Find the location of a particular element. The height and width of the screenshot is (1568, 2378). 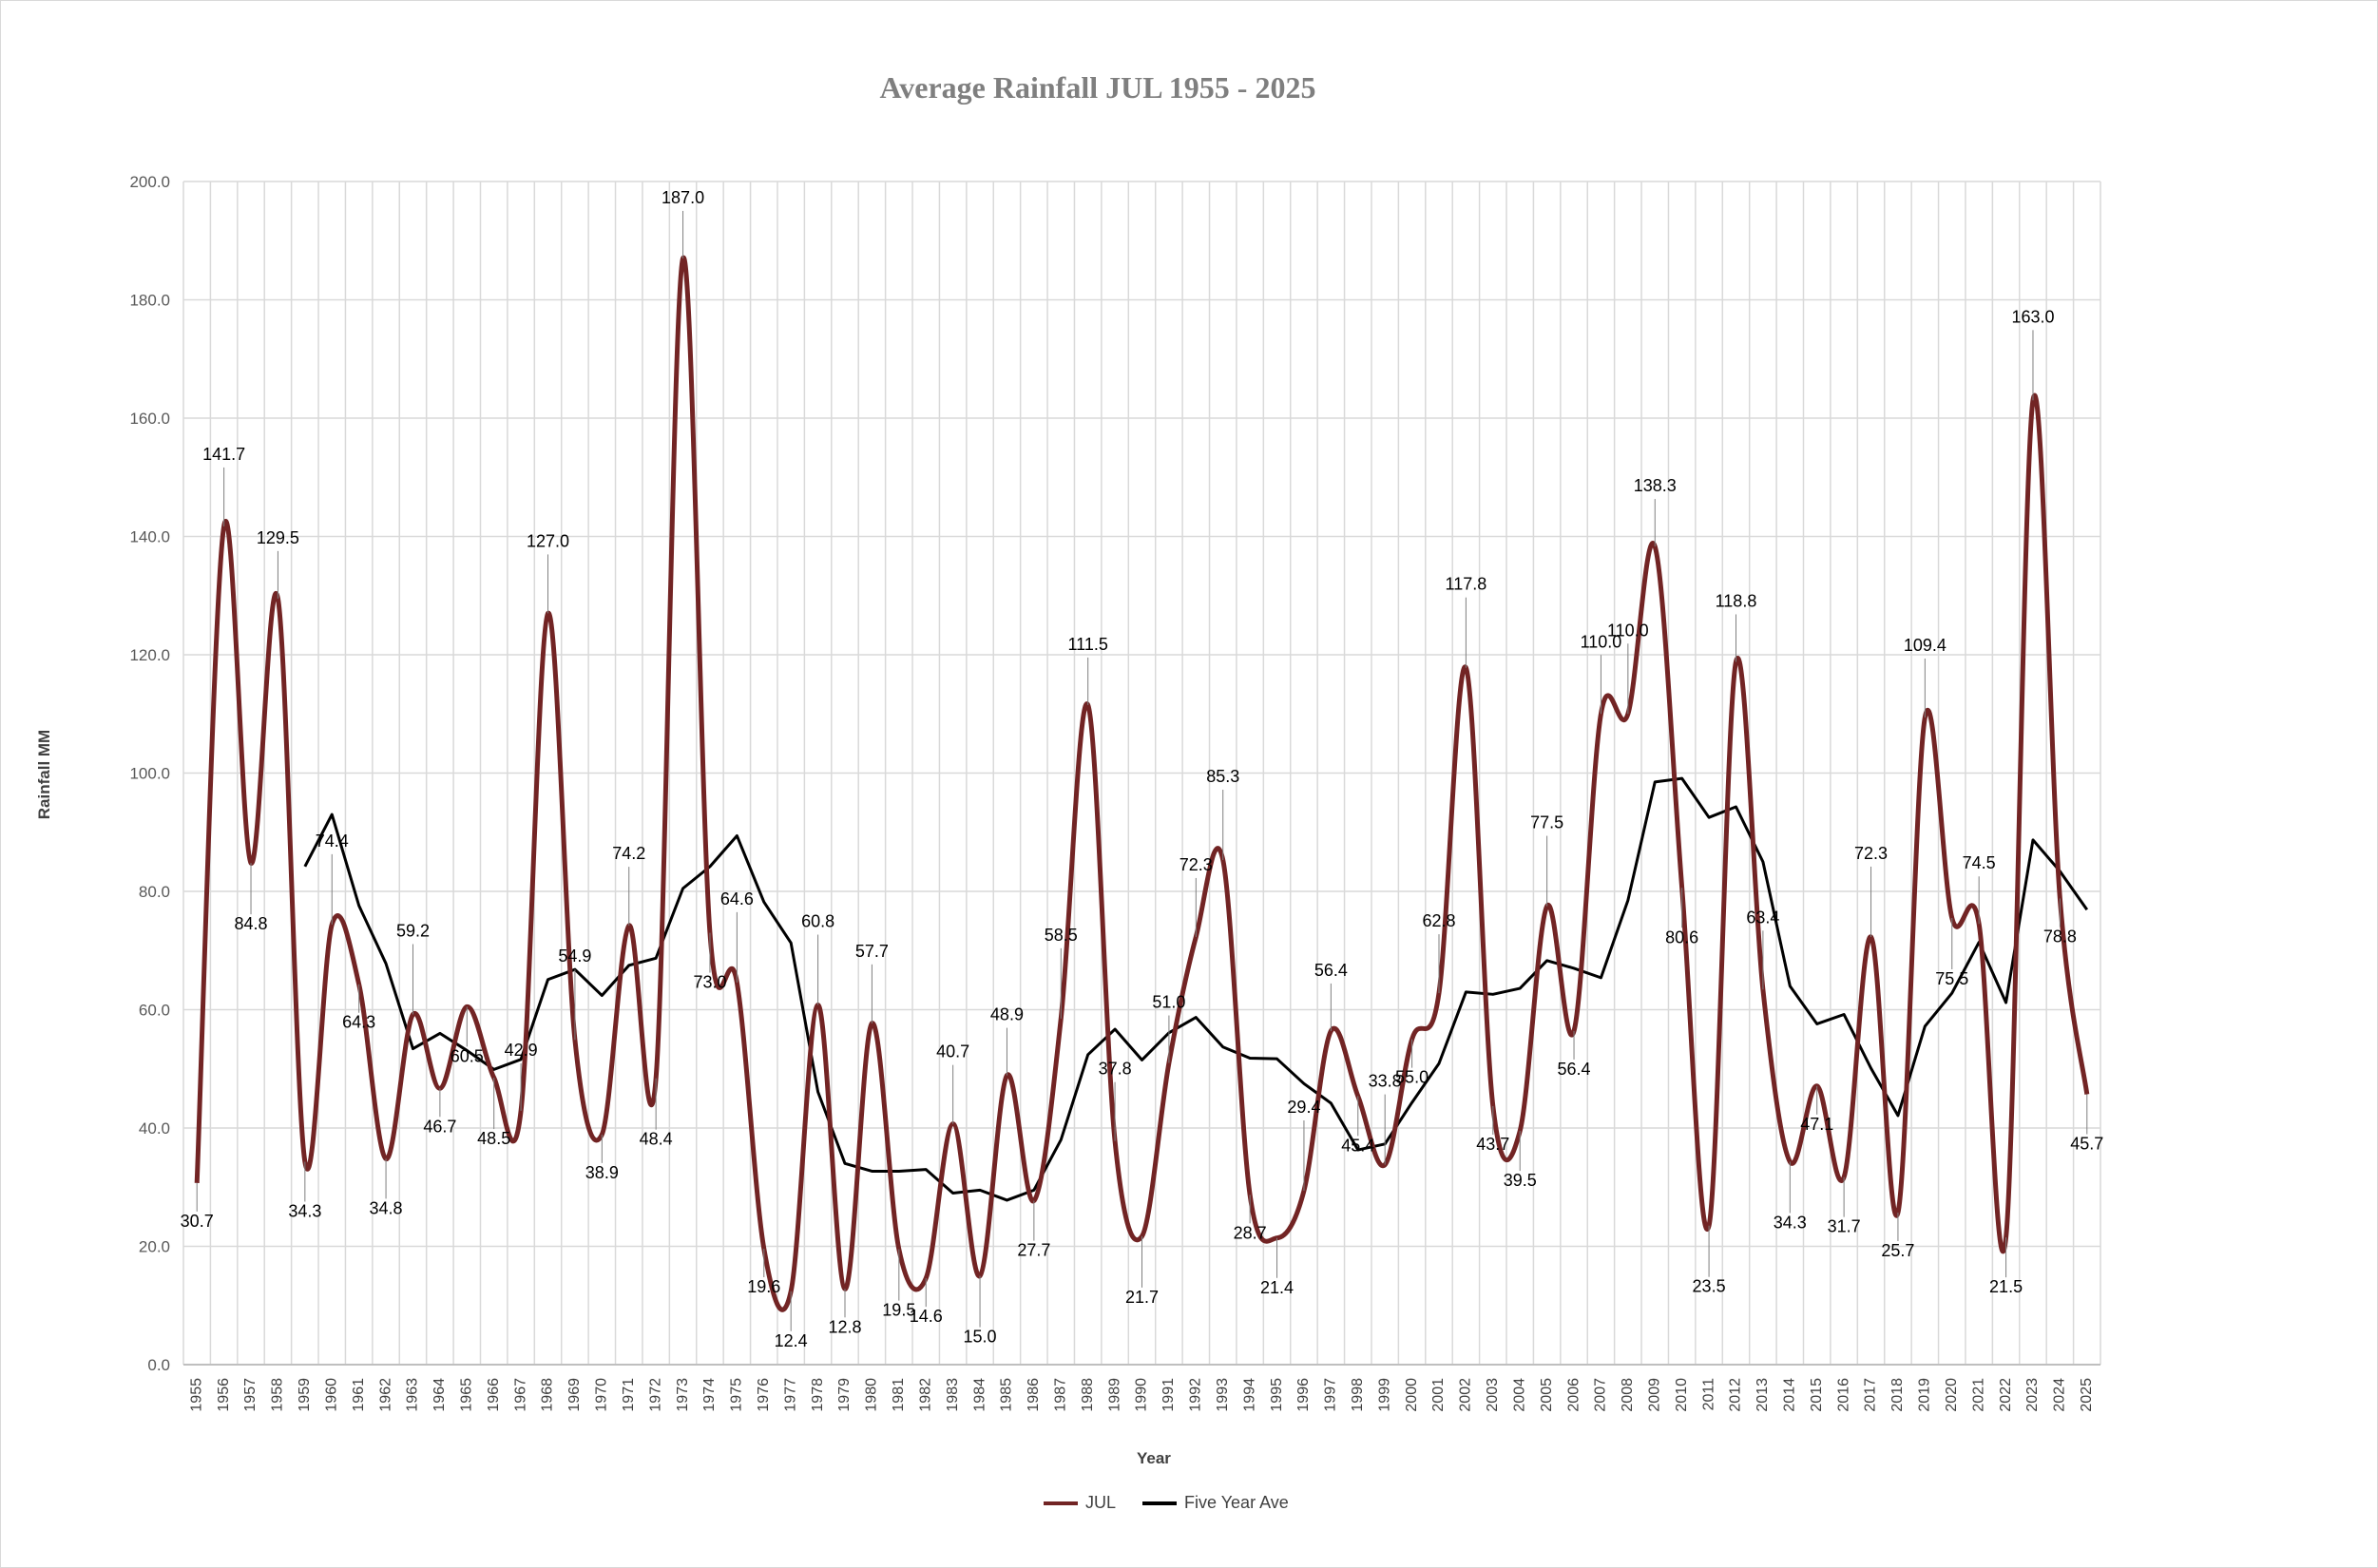

data-label: 21.5 is located at coordinates (2006, 1287).